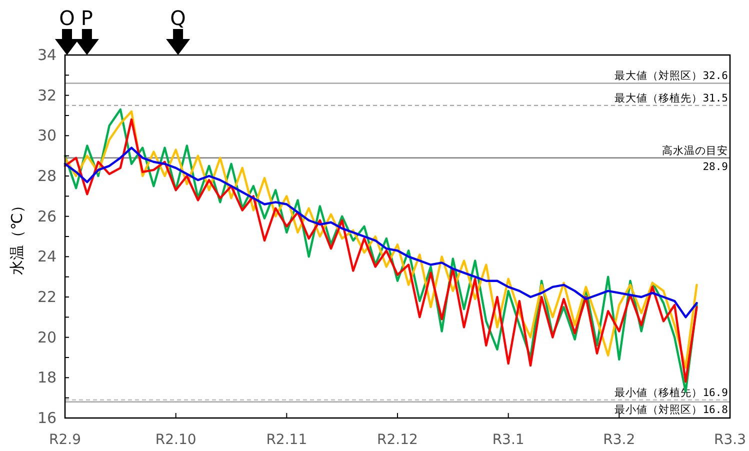  Describe the element at coordinates (47, 216) in the screenshot. I see `y-tick-label: 26` at that location.